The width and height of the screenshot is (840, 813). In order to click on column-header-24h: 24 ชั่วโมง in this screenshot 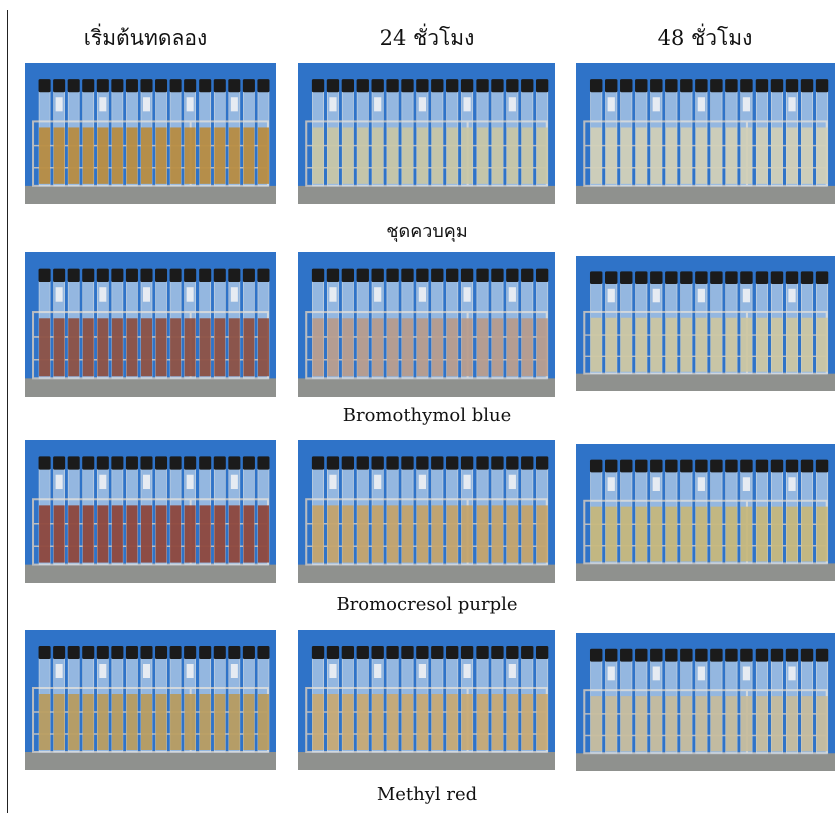, I will do `click(427, 38)`.